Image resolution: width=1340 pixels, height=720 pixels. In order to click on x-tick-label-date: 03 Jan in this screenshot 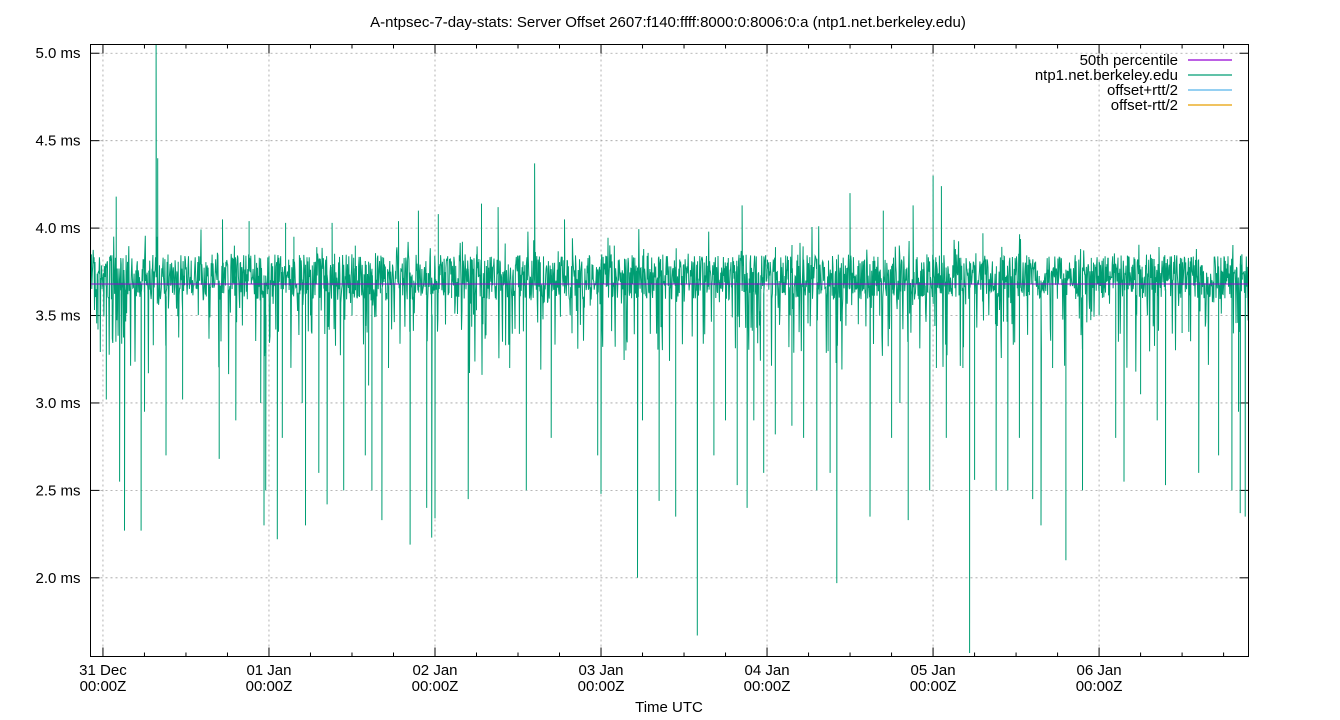, I will do `click(600, 670)`.